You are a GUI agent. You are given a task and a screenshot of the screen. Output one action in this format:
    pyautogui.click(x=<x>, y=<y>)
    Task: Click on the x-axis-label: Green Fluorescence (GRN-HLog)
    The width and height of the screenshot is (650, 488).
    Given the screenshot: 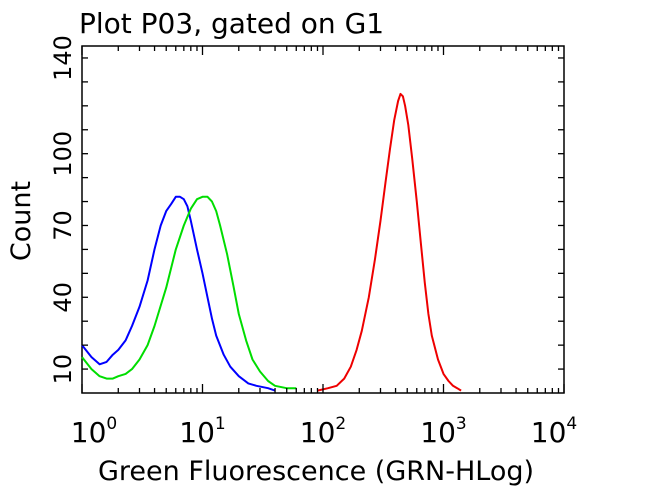 What is the action you would take?
    pyautogui.click(x=316, y=471)
    